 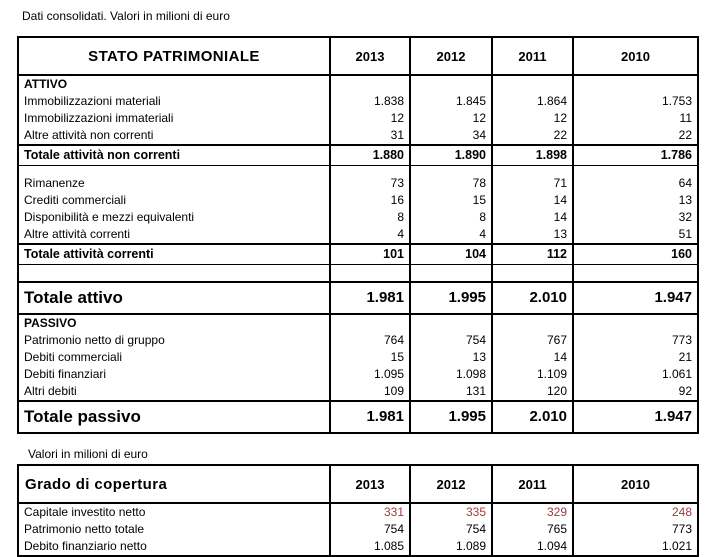 I want to click on table-row: Debiti commerciali 15 13 14 21, so click(x=358, y=357).